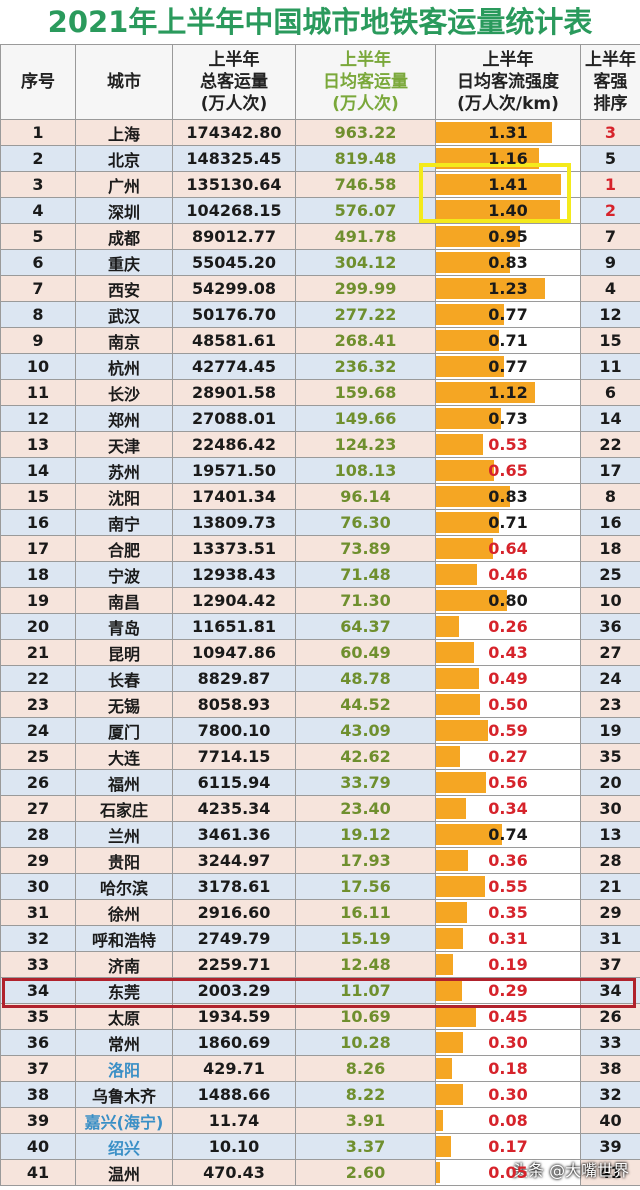  I want to click on row-rank: 20, so click(610, 782).